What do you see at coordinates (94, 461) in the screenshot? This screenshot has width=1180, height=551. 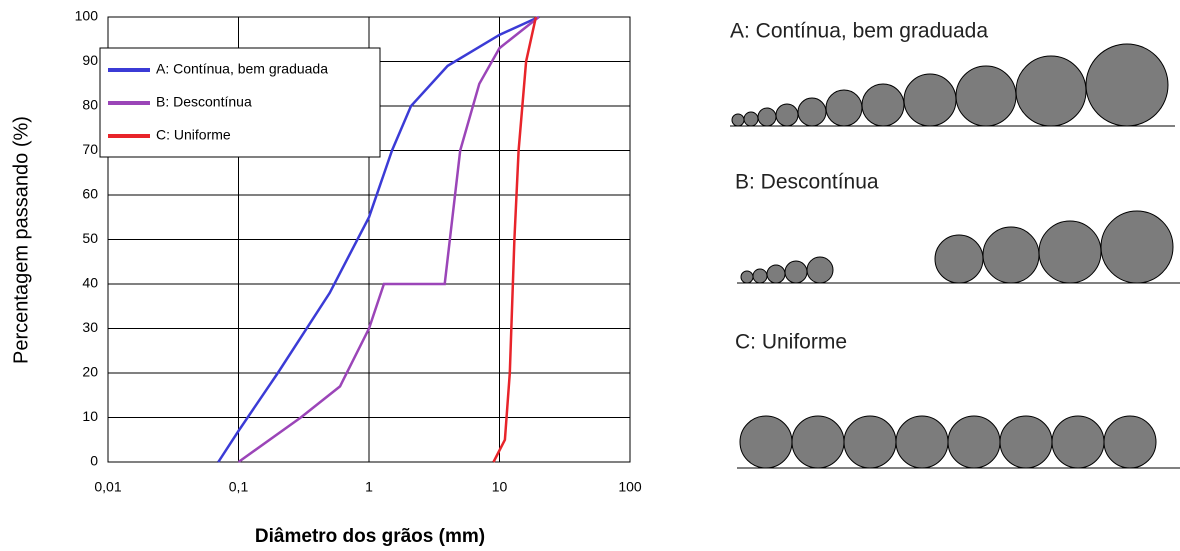 I see `y-tick-label: 0` at bounding box center [94, 461].